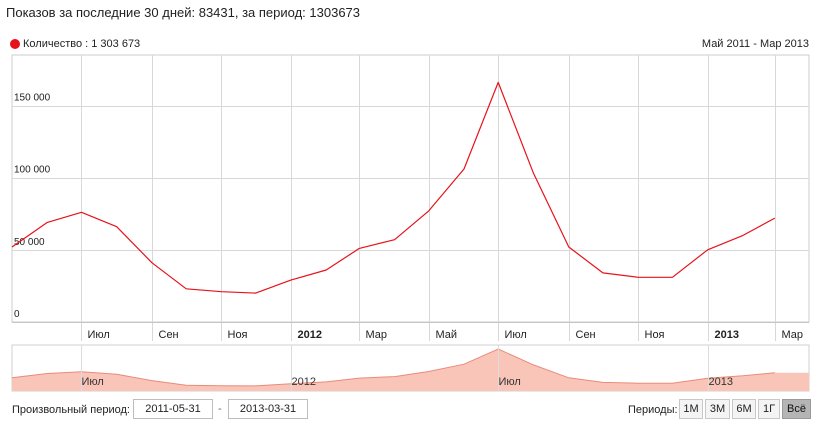 The width and height of the screenshot is (822, 428). Describe the element at coordinates (71, 410) in the screenshot. I see `custom-period-label: Произвольный период:` at that location.